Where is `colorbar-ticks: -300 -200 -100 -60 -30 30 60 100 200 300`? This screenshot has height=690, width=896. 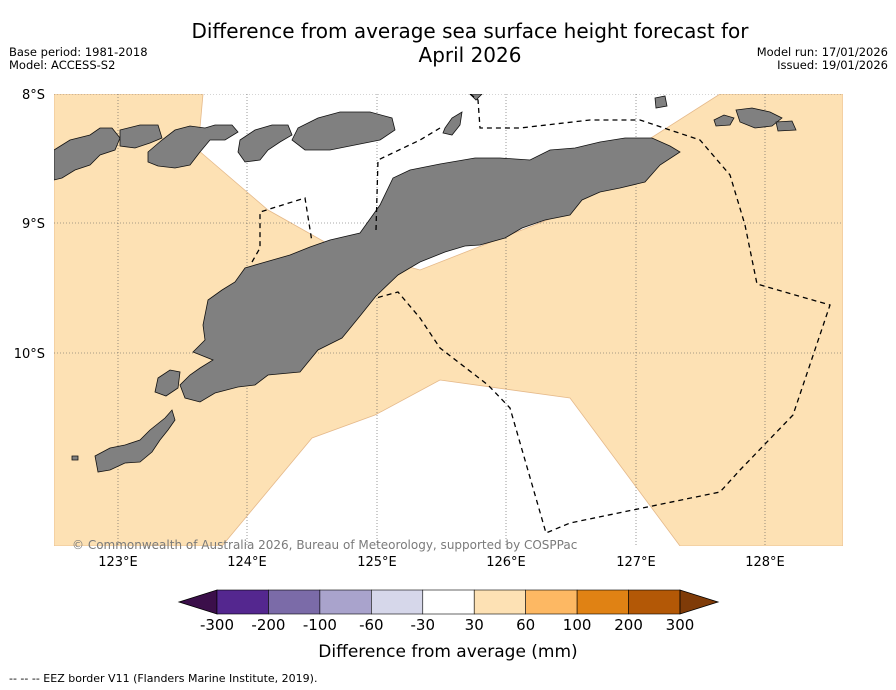 colorbar-ticks: -300 -200 -100 -60 -30 30 60 100 200 300 is located at coordinates (447, 625).